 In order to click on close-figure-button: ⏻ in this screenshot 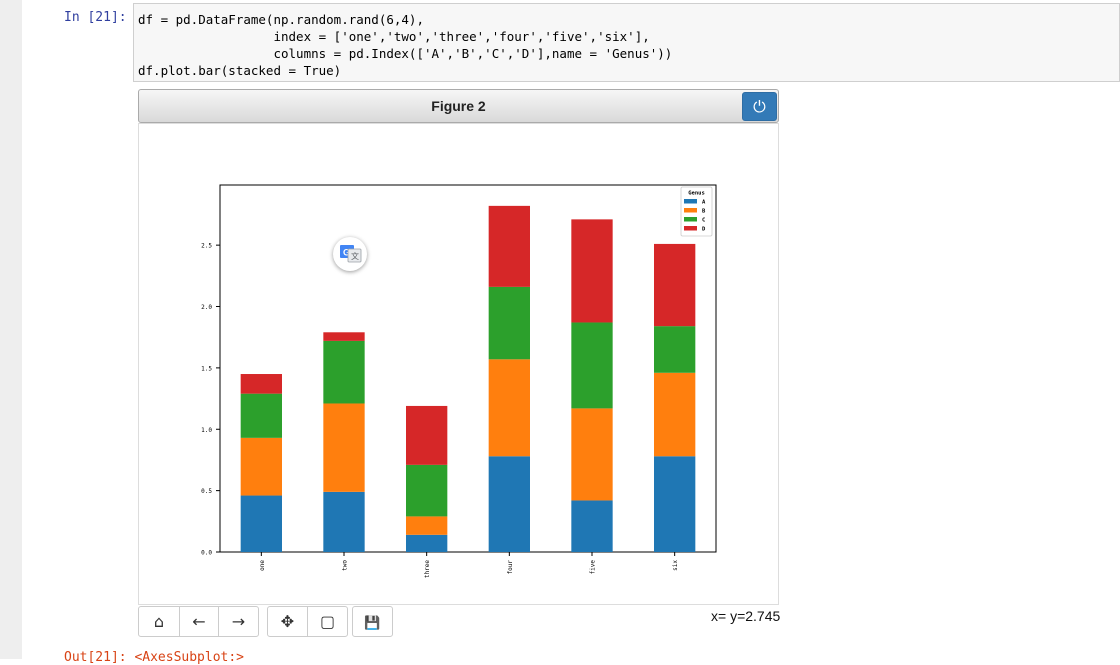, I will do `click(759, 106)`.